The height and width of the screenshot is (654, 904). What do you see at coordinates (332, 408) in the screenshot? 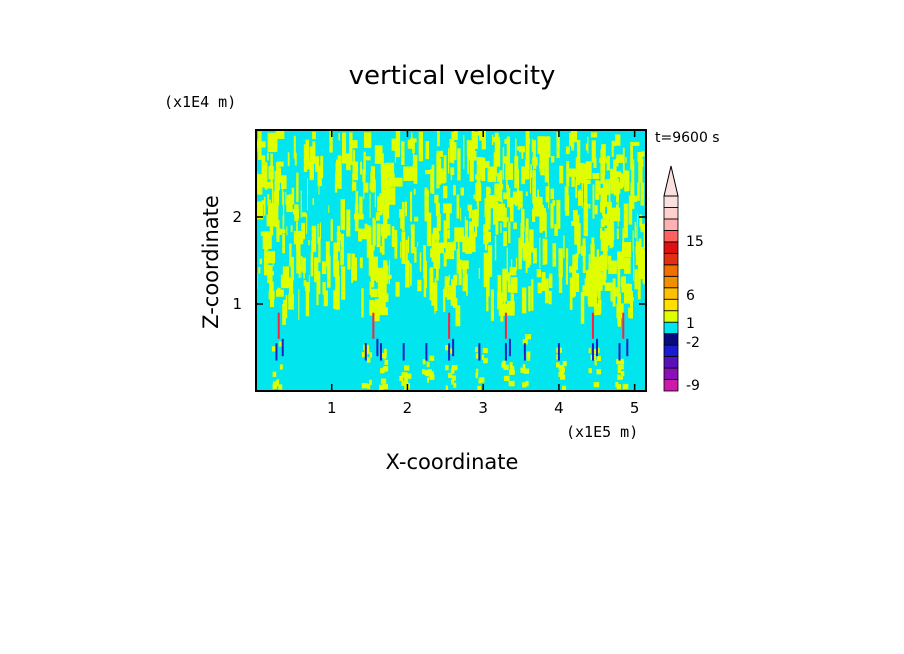
I see `x-tick-label: 1` at bounding box center [332, 408].